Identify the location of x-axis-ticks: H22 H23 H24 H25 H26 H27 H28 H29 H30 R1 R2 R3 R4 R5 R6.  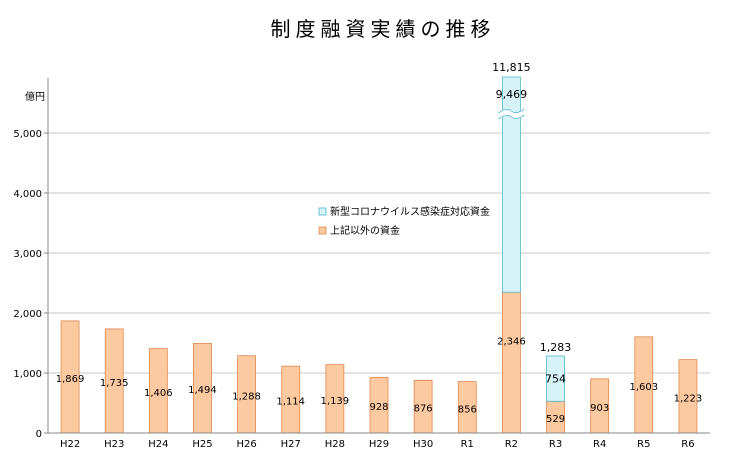
(377, 444).